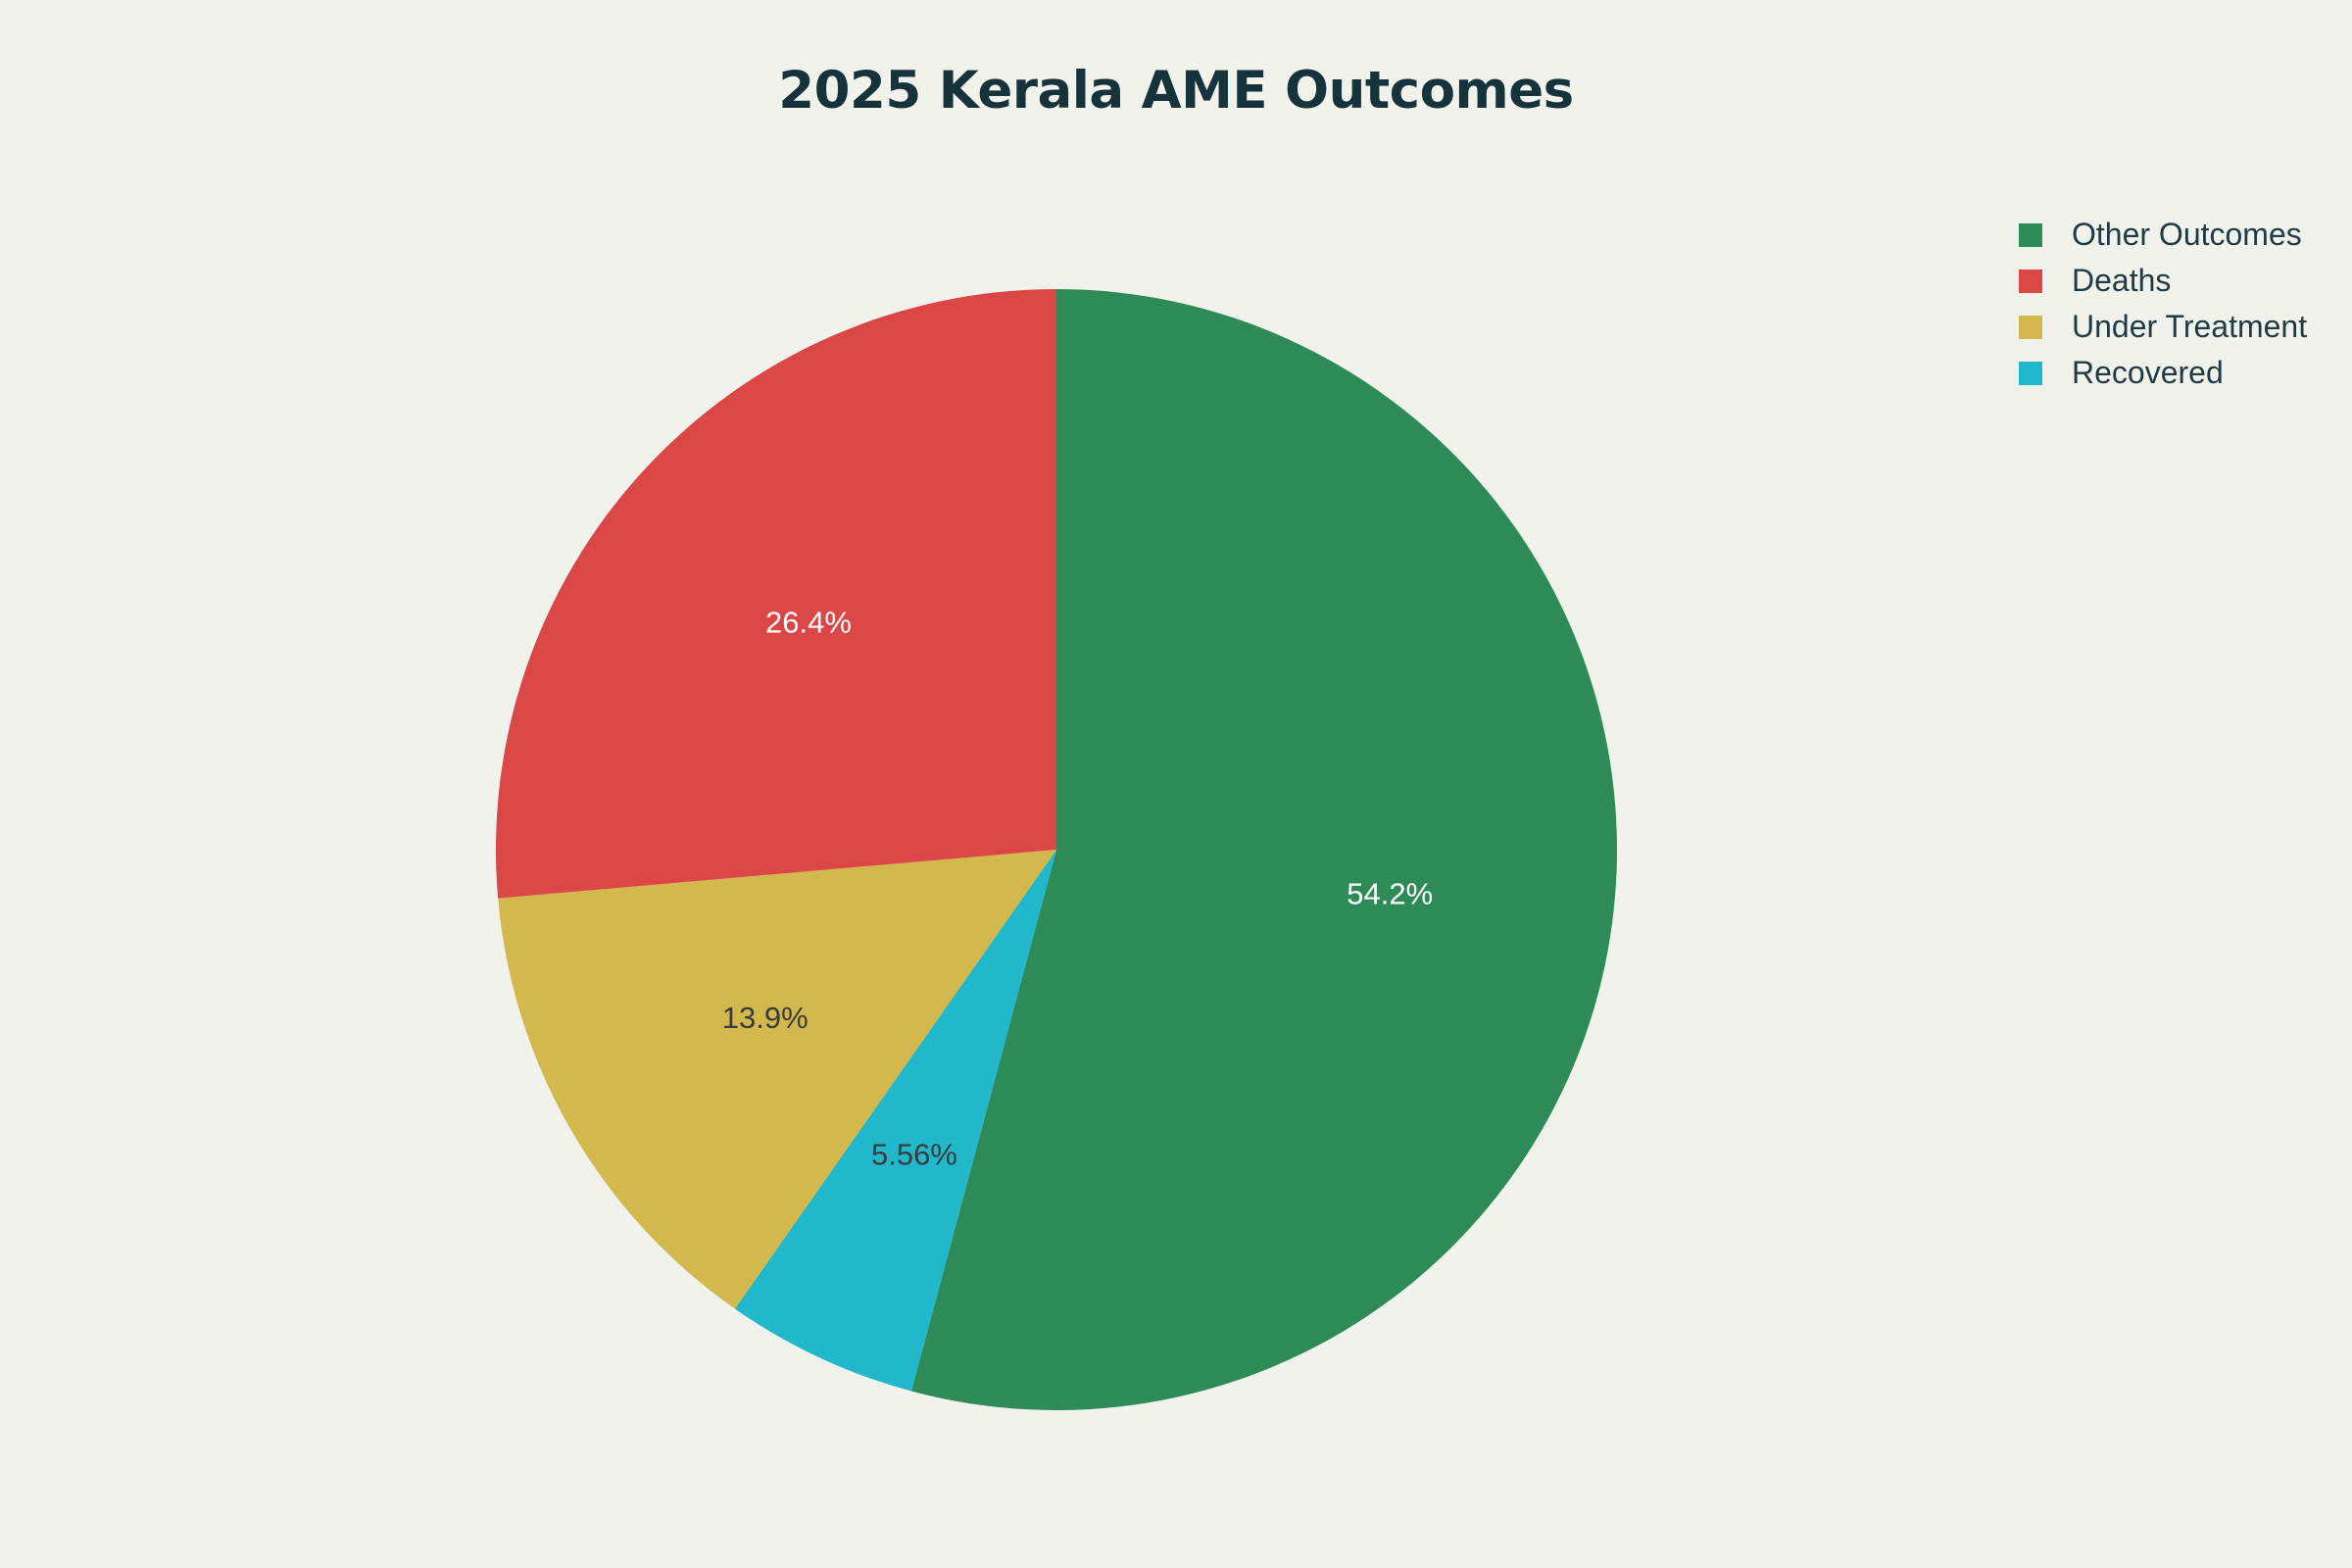  What do you see at coordinates (1077, 889) in the screenshot?
I see `pie-slice-labels: 54.2% 5.56% 13.9% 26.4%` at bounding box center [1077, 889].